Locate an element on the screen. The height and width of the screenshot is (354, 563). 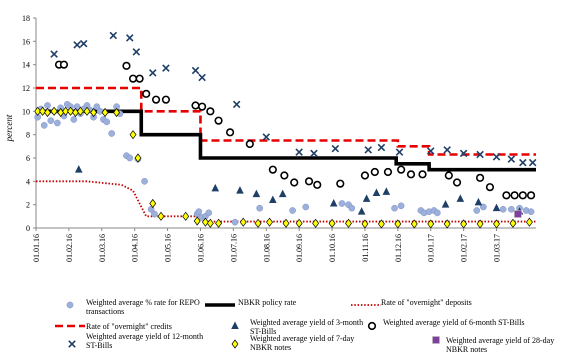
x-tick-label: 01.07.16 is located at coordinates (233, 248).